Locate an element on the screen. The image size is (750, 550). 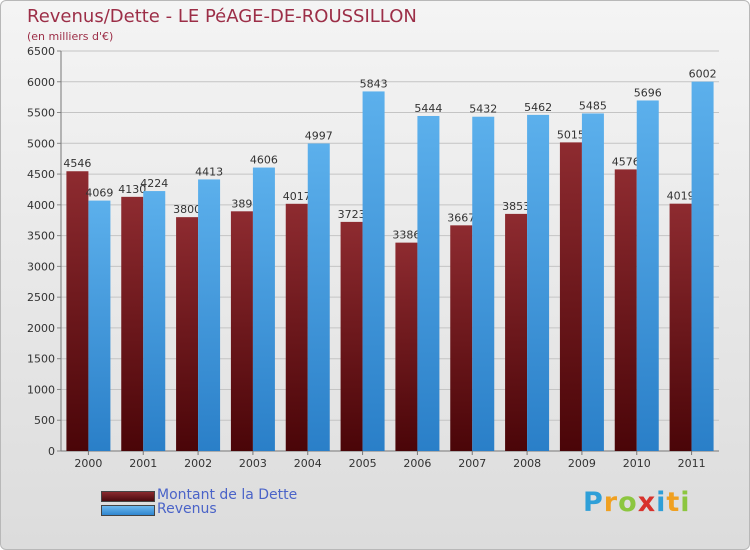
y-tick-label: 0 is located at coordinates (51, 451).